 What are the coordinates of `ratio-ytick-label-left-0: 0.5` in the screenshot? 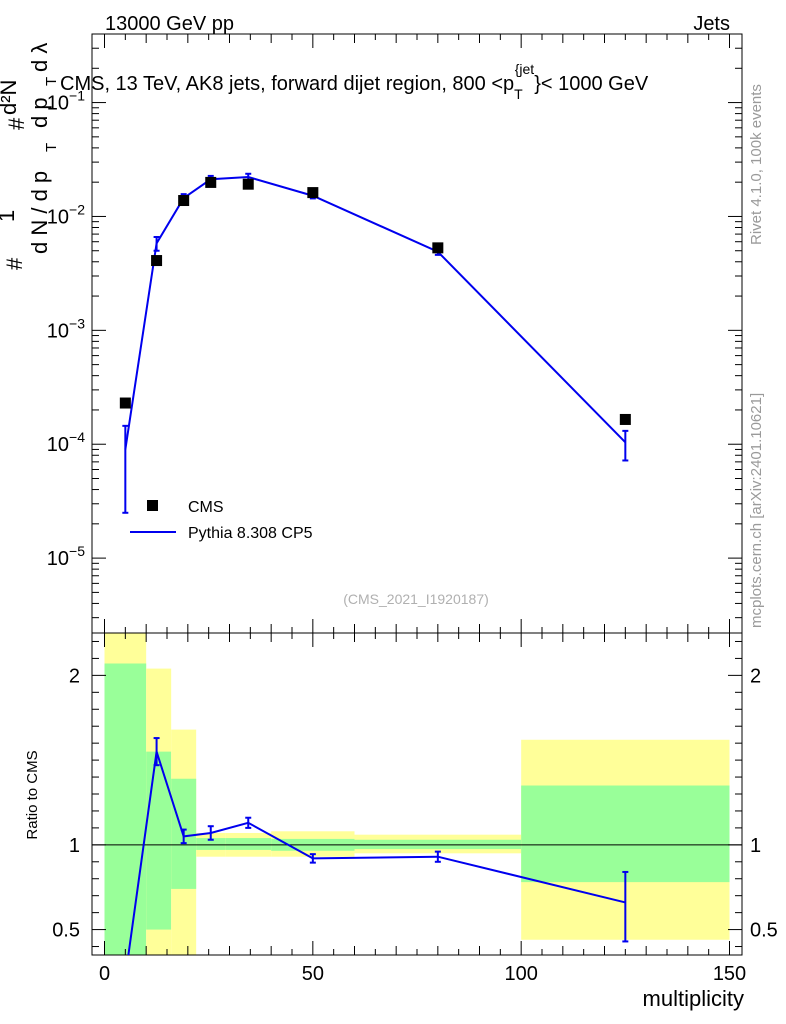 It's located at (66, 931).